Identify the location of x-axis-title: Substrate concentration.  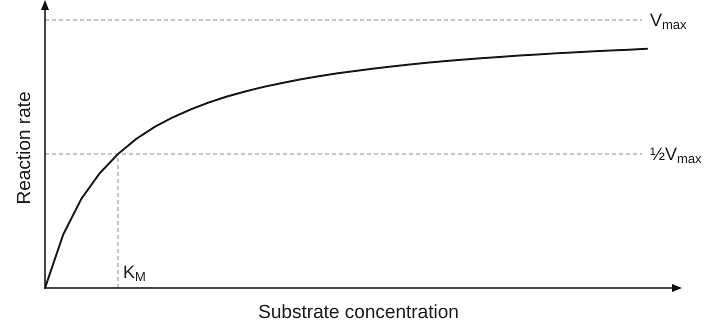
(358, 312).